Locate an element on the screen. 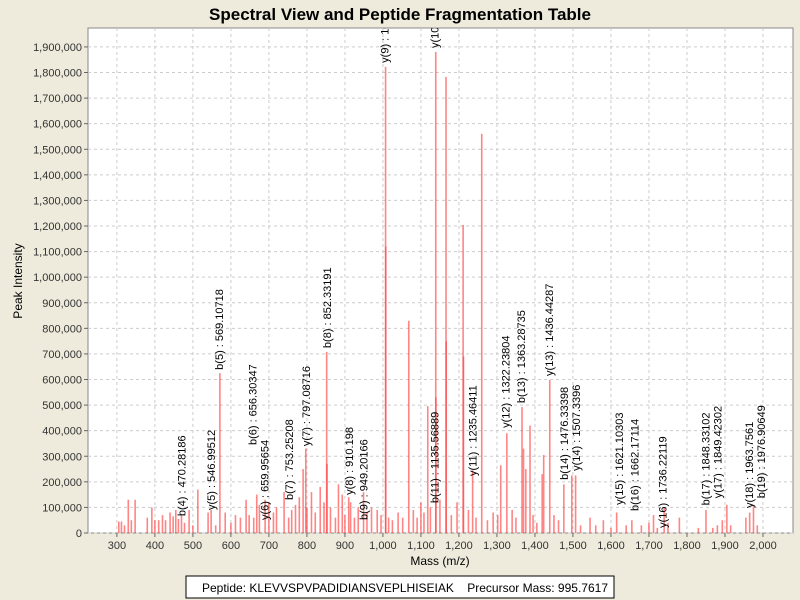 Image resolution: width=800 pixels, height=600 pixels. x-tick-label: 1,400 is located at coordinates (535, 546).